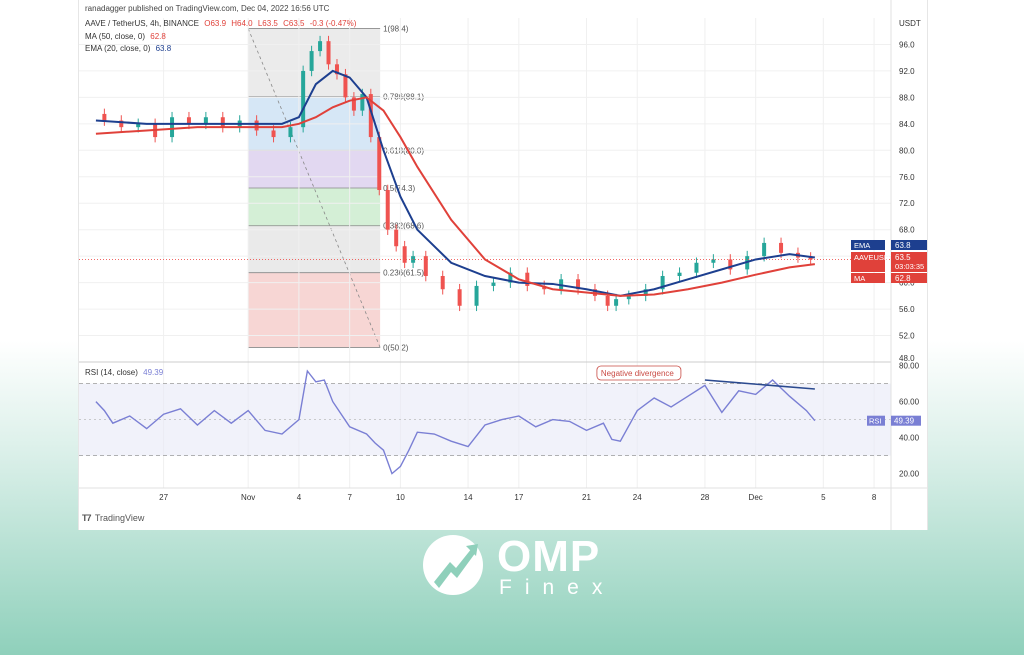 The image size is (1024, 655). I want to click on x-tick-label: 14, so click(468, 497).